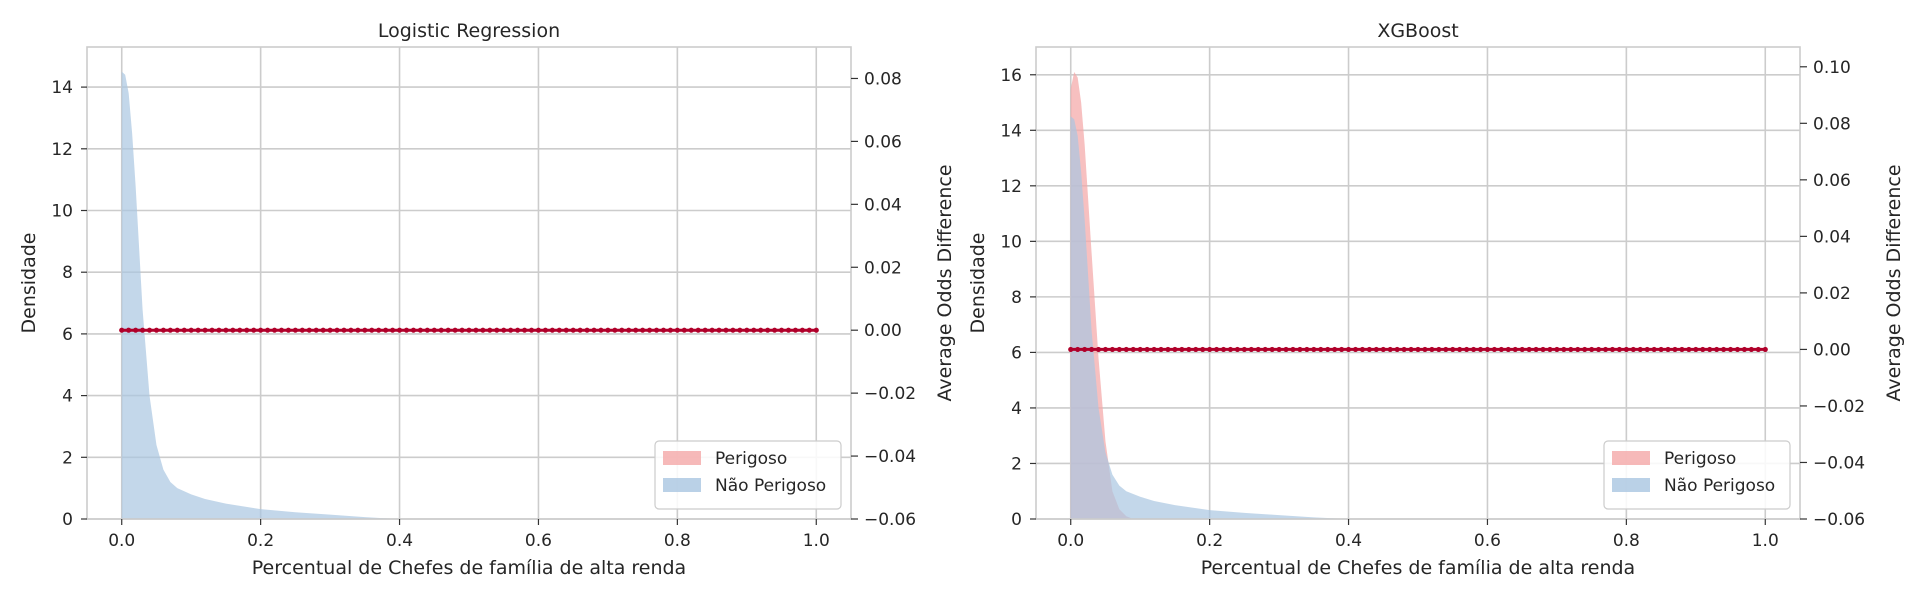  Describe the element at coordinates (682, 458) in the screenshot. I see `legend-swatch` at that location.